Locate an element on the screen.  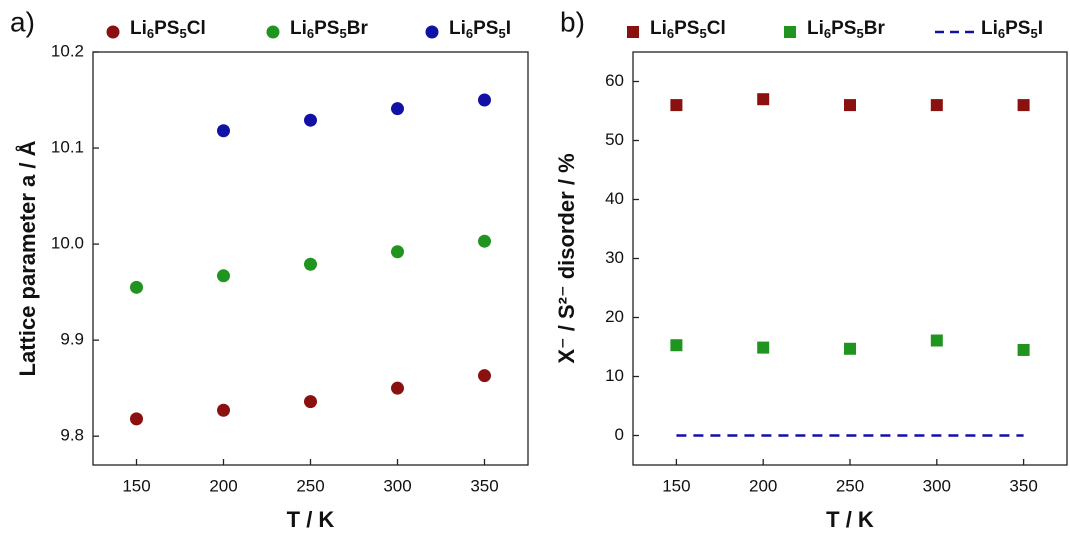
y-tick-label: 20 is located at coordinates (614, 316).